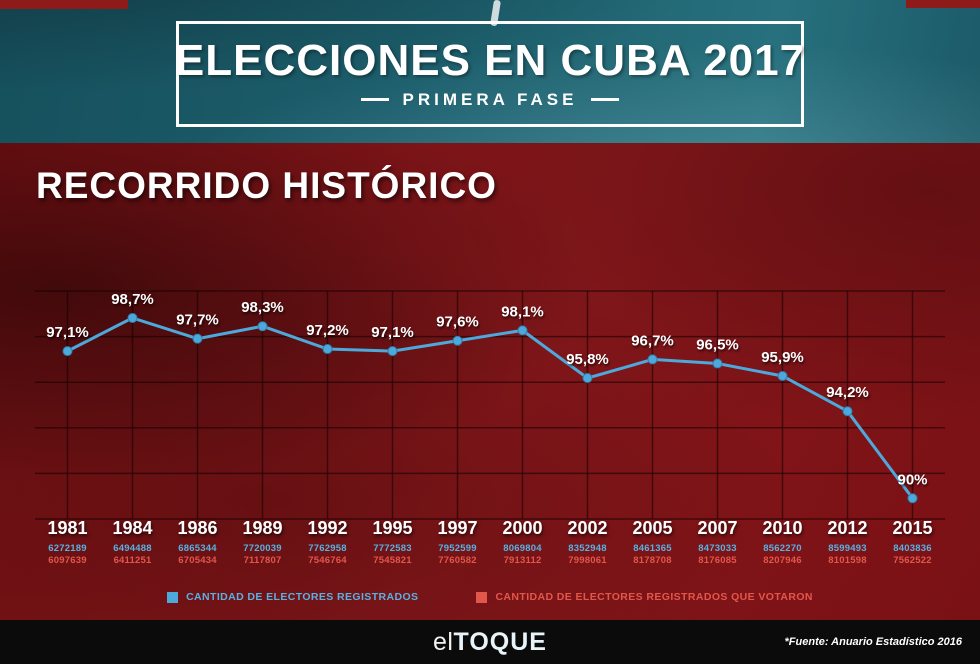 The height and width of the screenshot is (664, 980). I want to click on registered-count: 6494488, so click(132, 548).